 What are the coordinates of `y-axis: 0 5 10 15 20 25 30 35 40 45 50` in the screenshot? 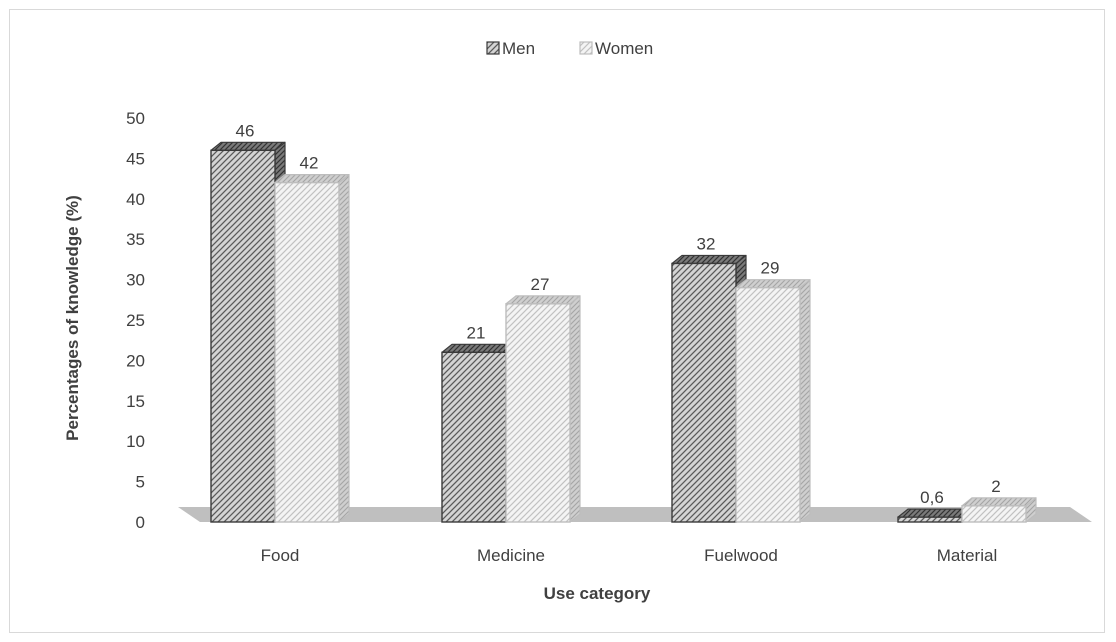 It's located at (135, 320).